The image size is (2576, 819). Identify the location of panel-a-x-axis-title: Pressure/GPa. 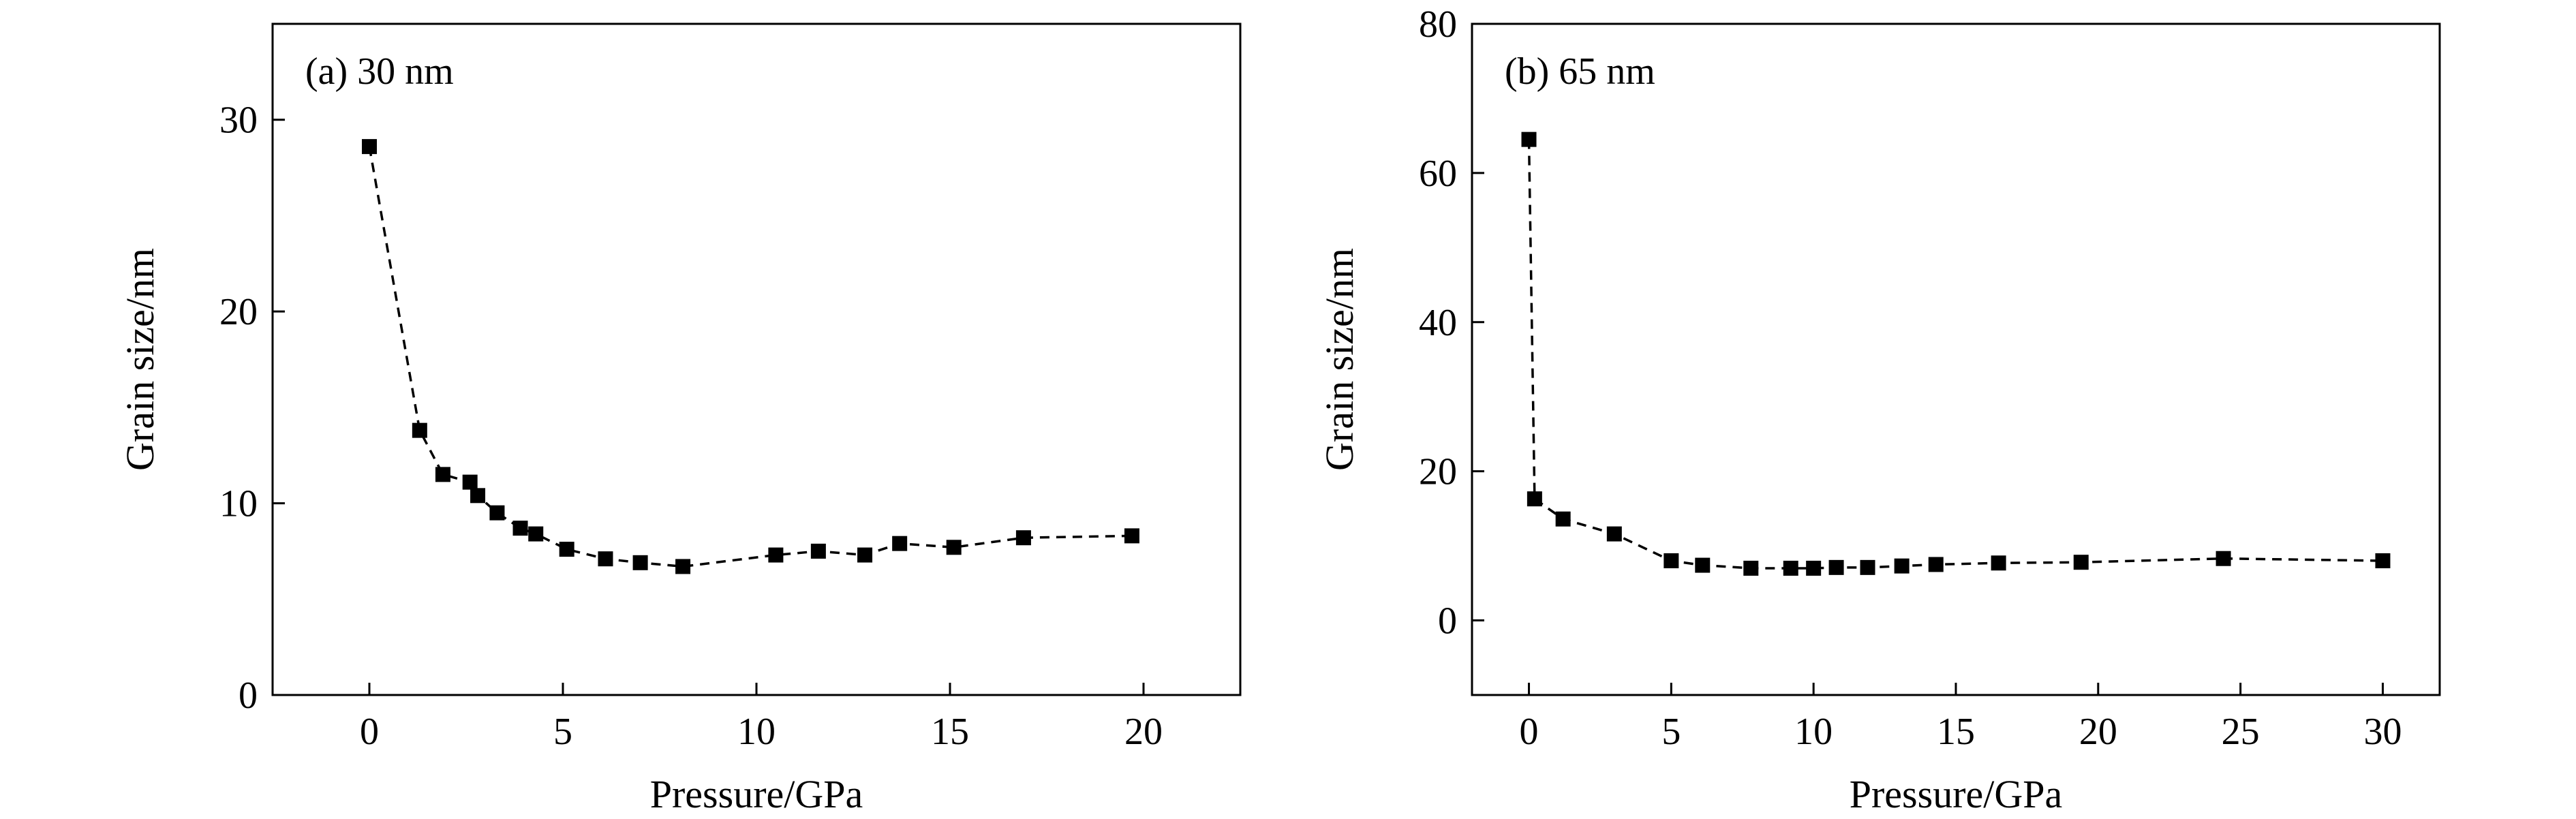
(756, 794).